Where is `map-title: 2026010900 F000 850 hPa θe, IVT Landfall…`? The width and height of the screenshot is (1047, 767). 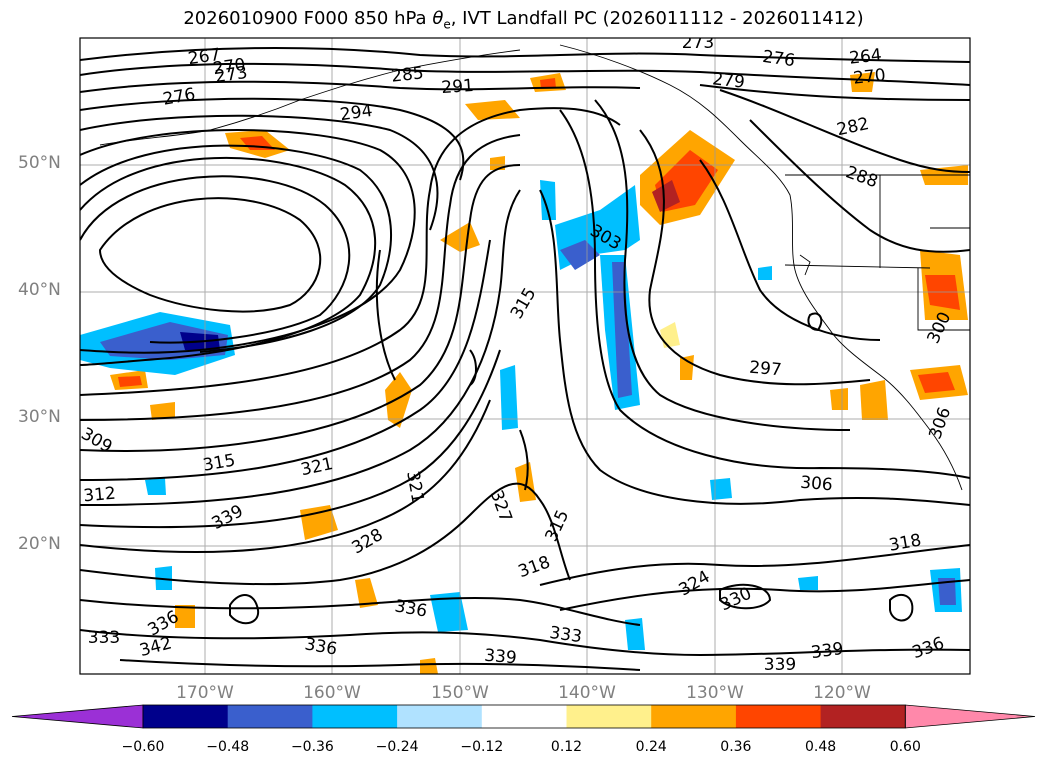 map-title: 2026010900 F000 850 hPa θe, IVT Landfall… is located at coordinates (523, 20).